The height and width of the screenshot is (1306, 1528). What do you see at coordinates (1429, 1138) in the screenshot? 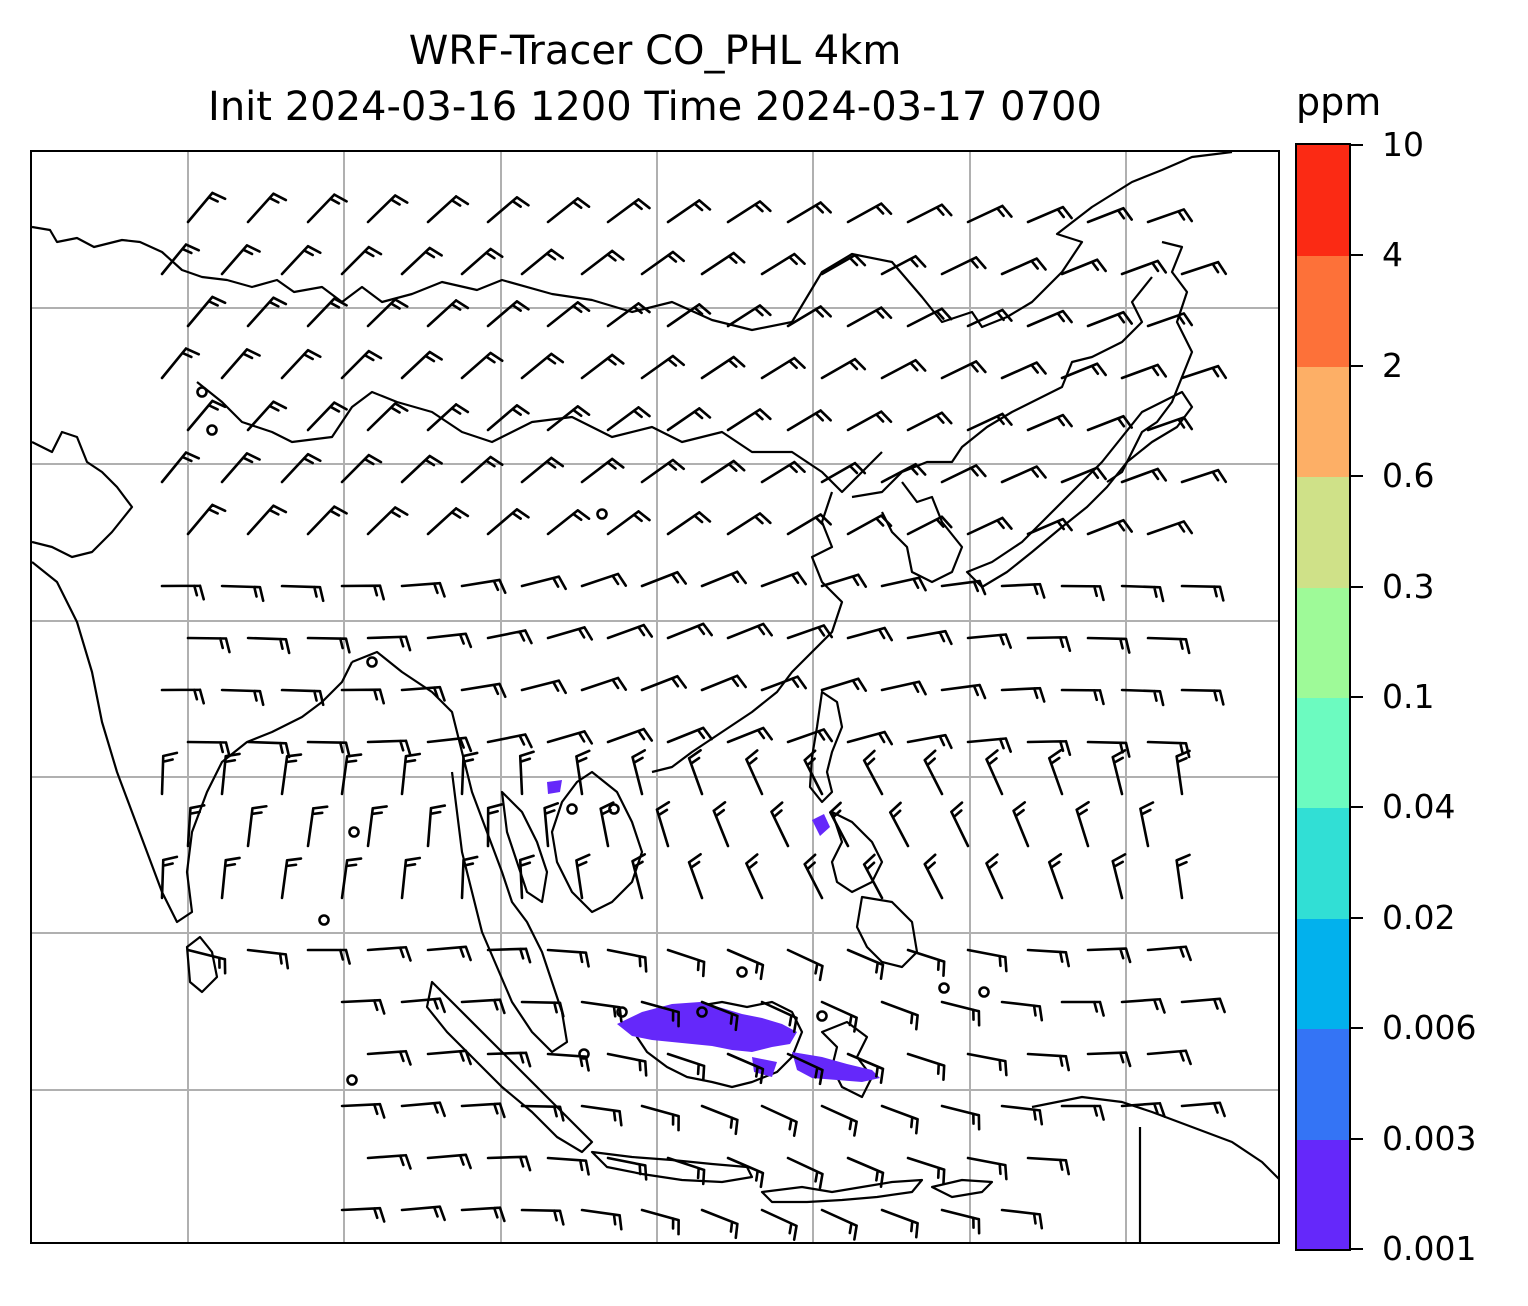
I see `colorbar-tick-label: 0.003` at bounding box center [1429, 1138].